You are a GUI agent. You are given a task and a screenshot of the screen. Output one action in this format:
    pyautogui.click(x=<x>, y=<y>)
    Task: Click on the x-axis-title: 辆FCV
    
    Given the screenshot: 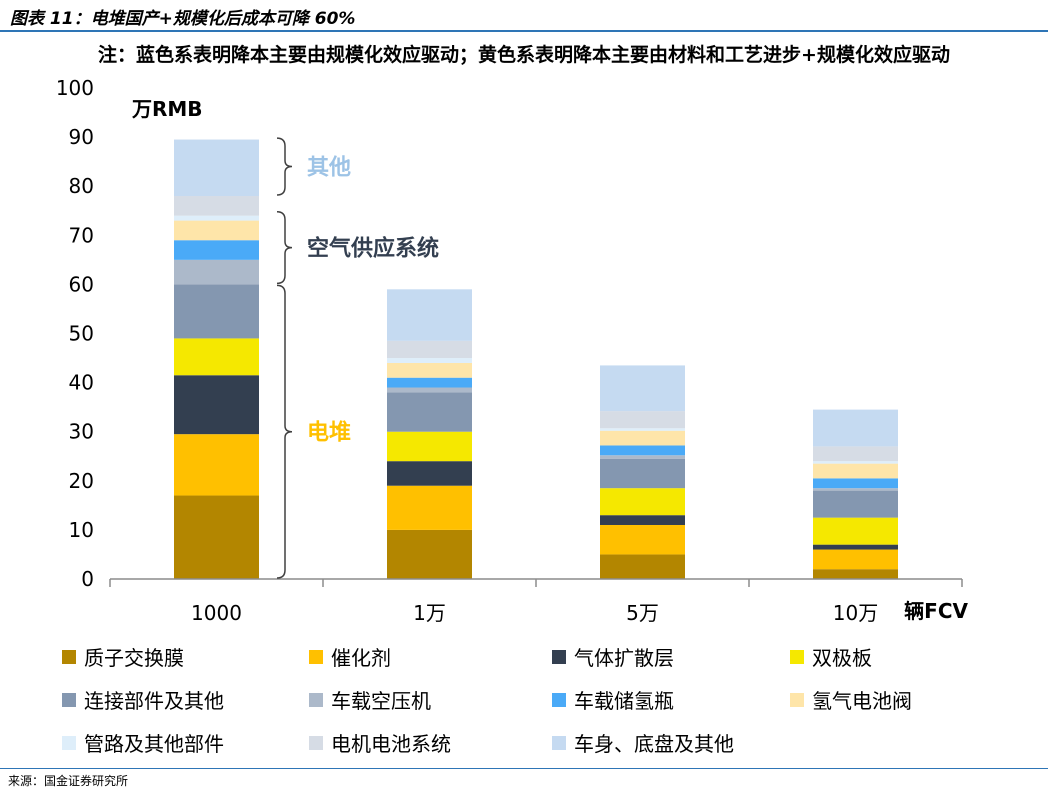 What is the action you would take?
    pyautogui.click(x=936, y=611)
    